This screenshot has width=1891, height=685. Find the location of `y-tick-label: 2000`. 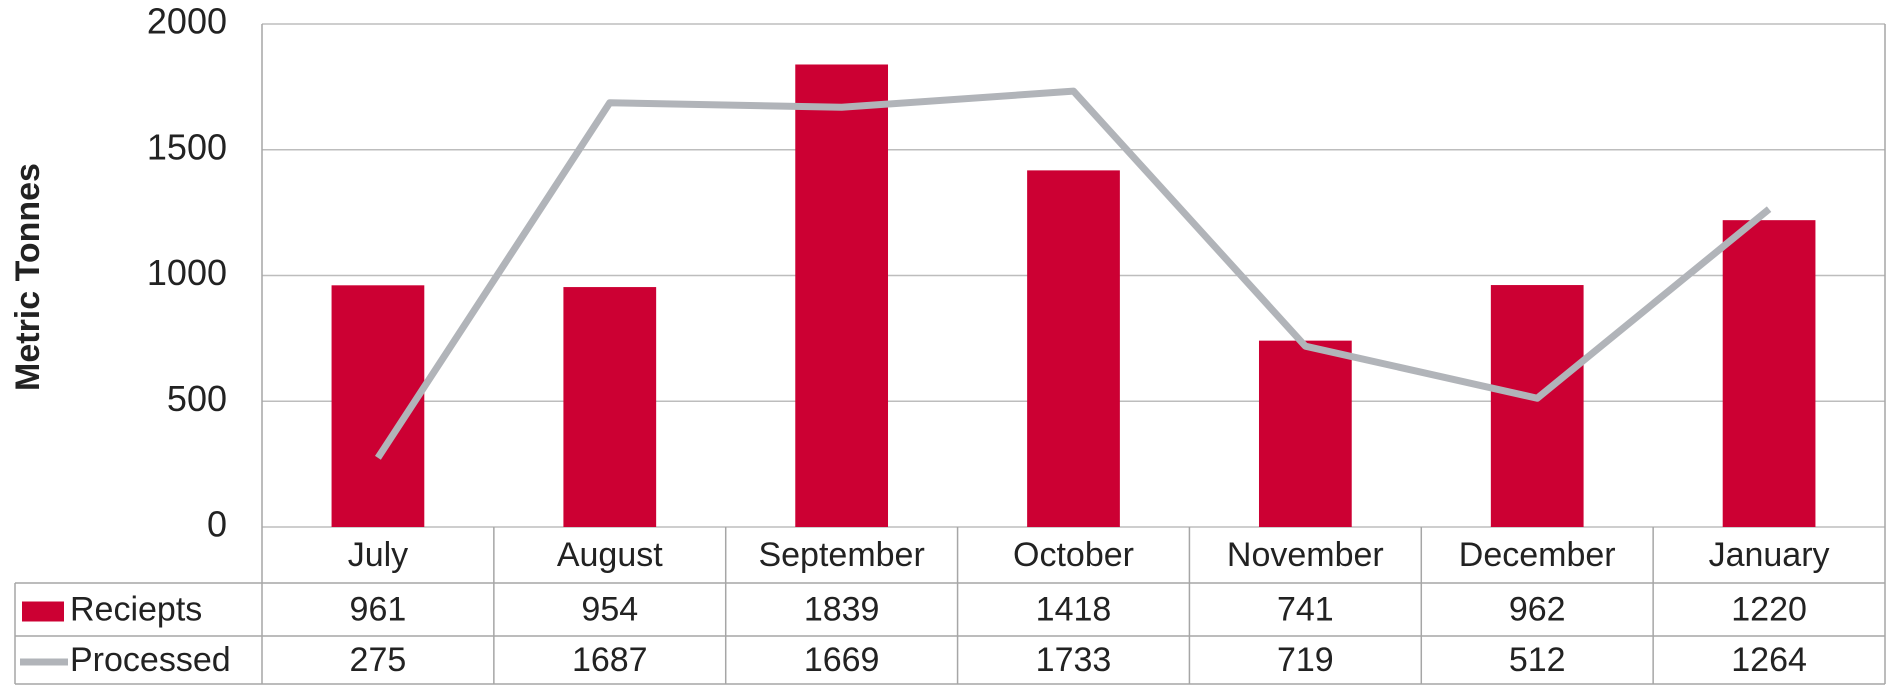

y-tick-label: 2000 is located at coordinates (187, 21).